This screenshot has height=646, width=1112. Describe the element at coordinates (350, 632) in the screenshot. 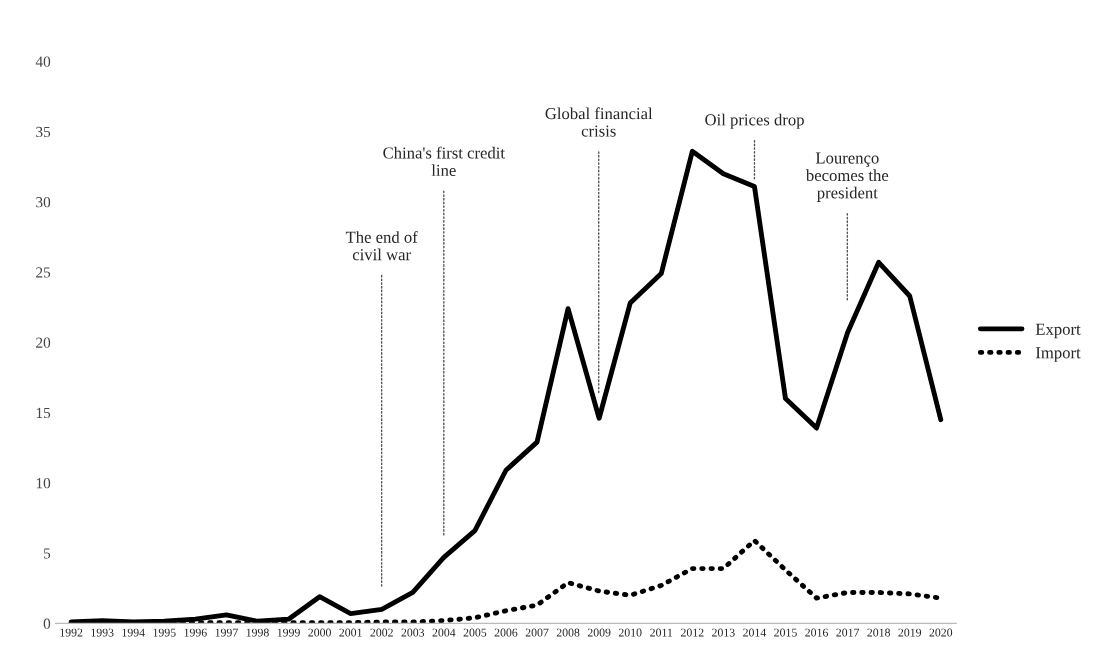

I see `x-tick-label: 2001` at that location.